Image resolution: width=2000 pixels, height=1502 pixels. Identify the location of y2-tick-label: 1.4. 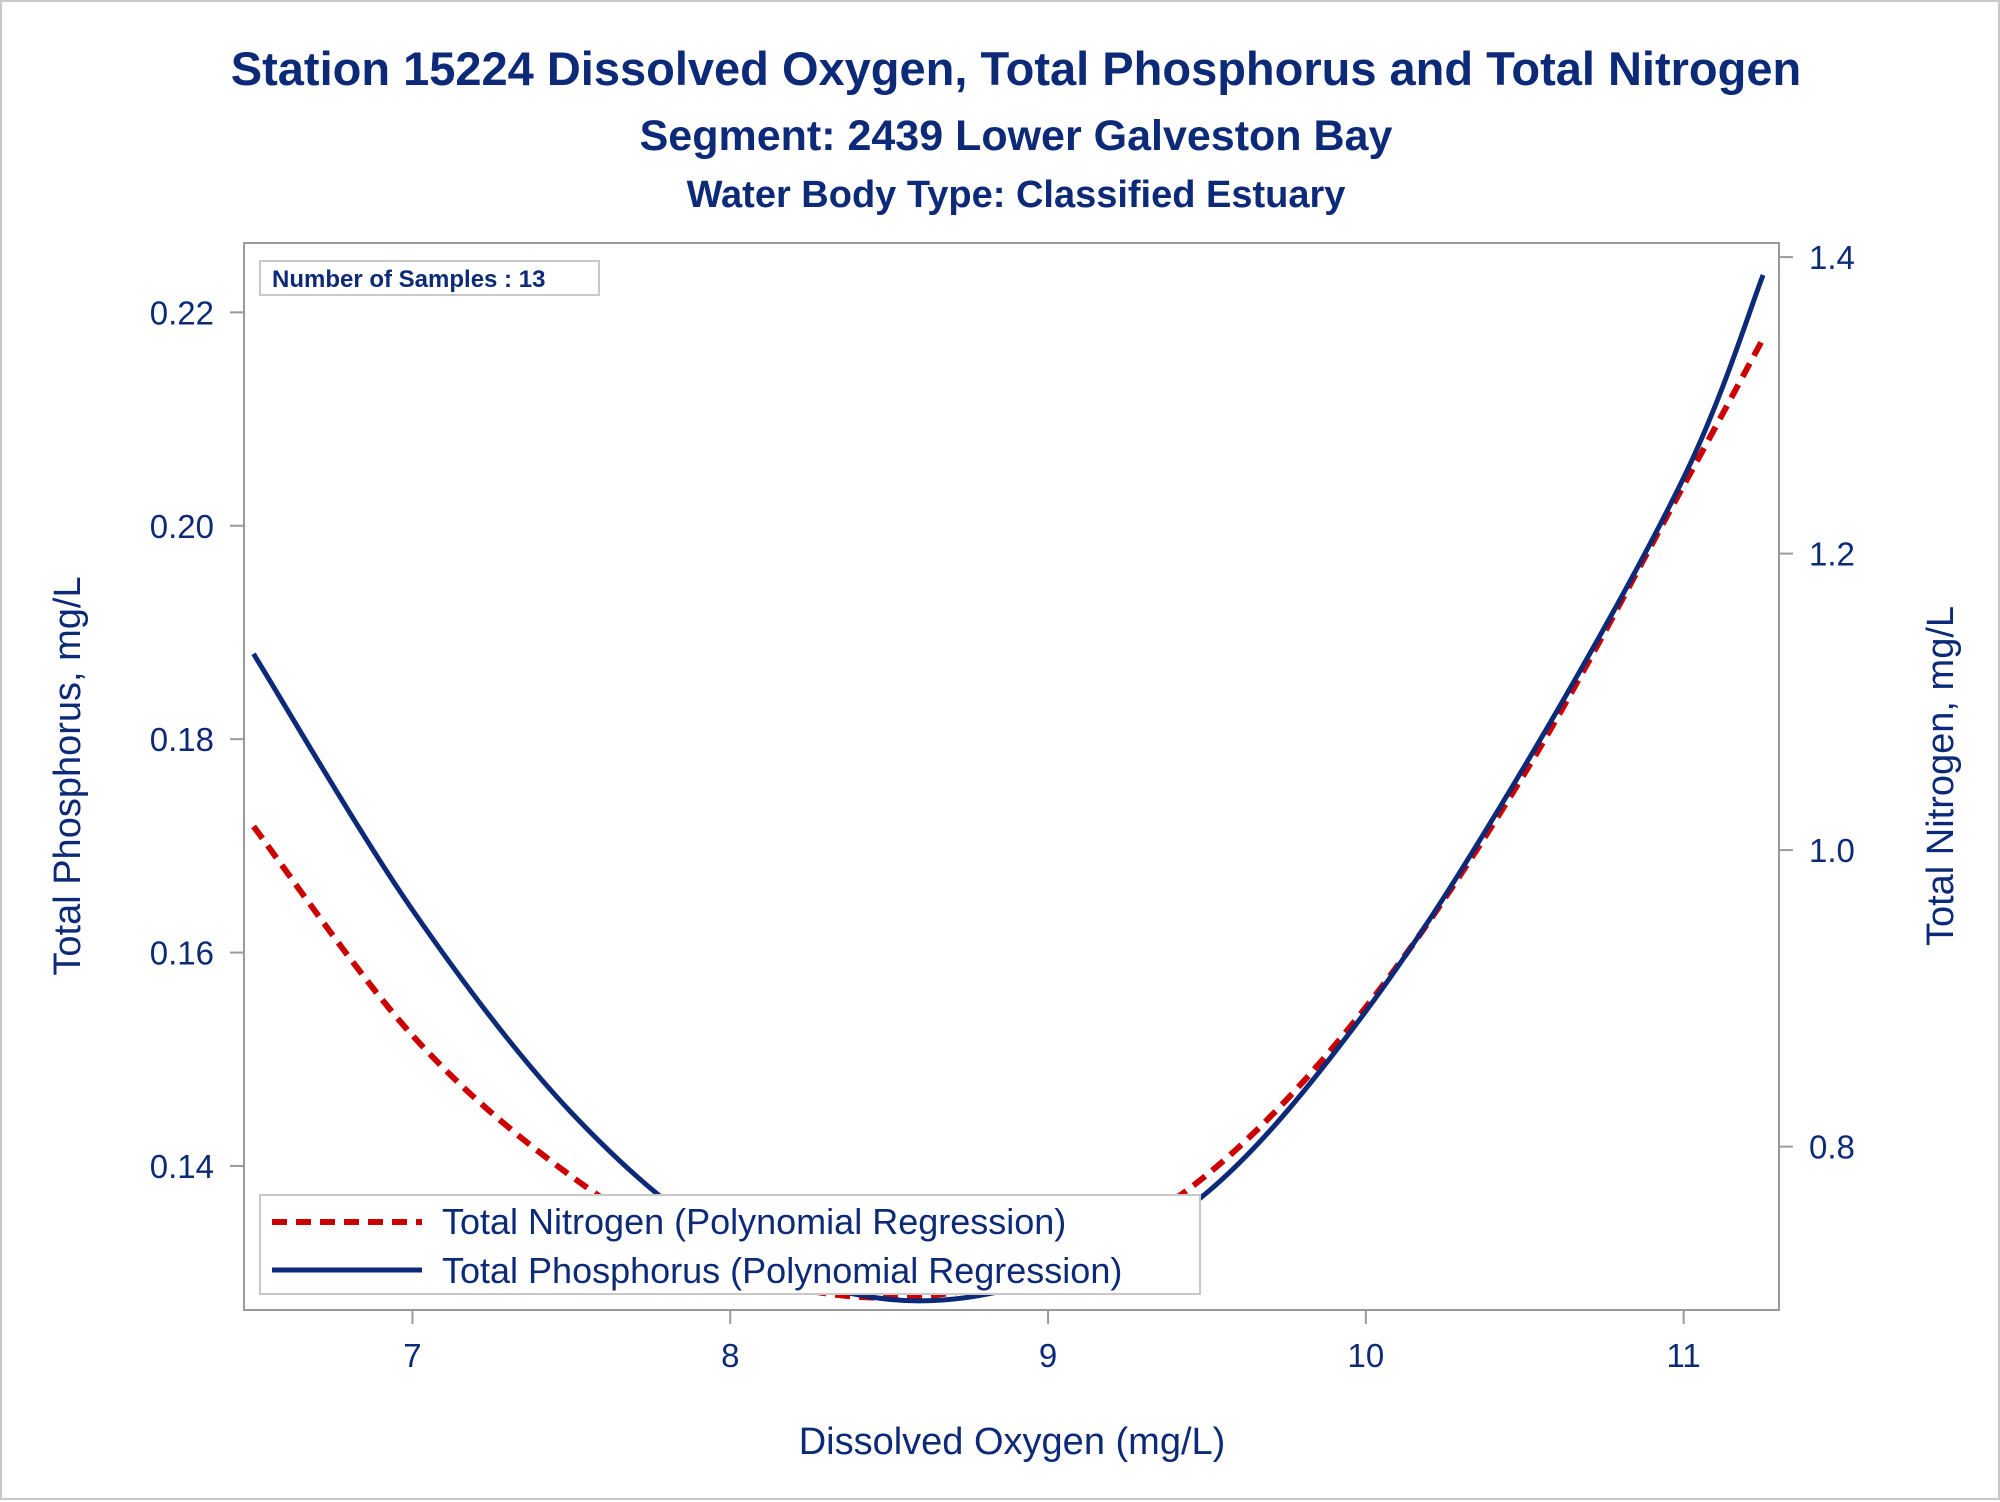
(1832, 257).